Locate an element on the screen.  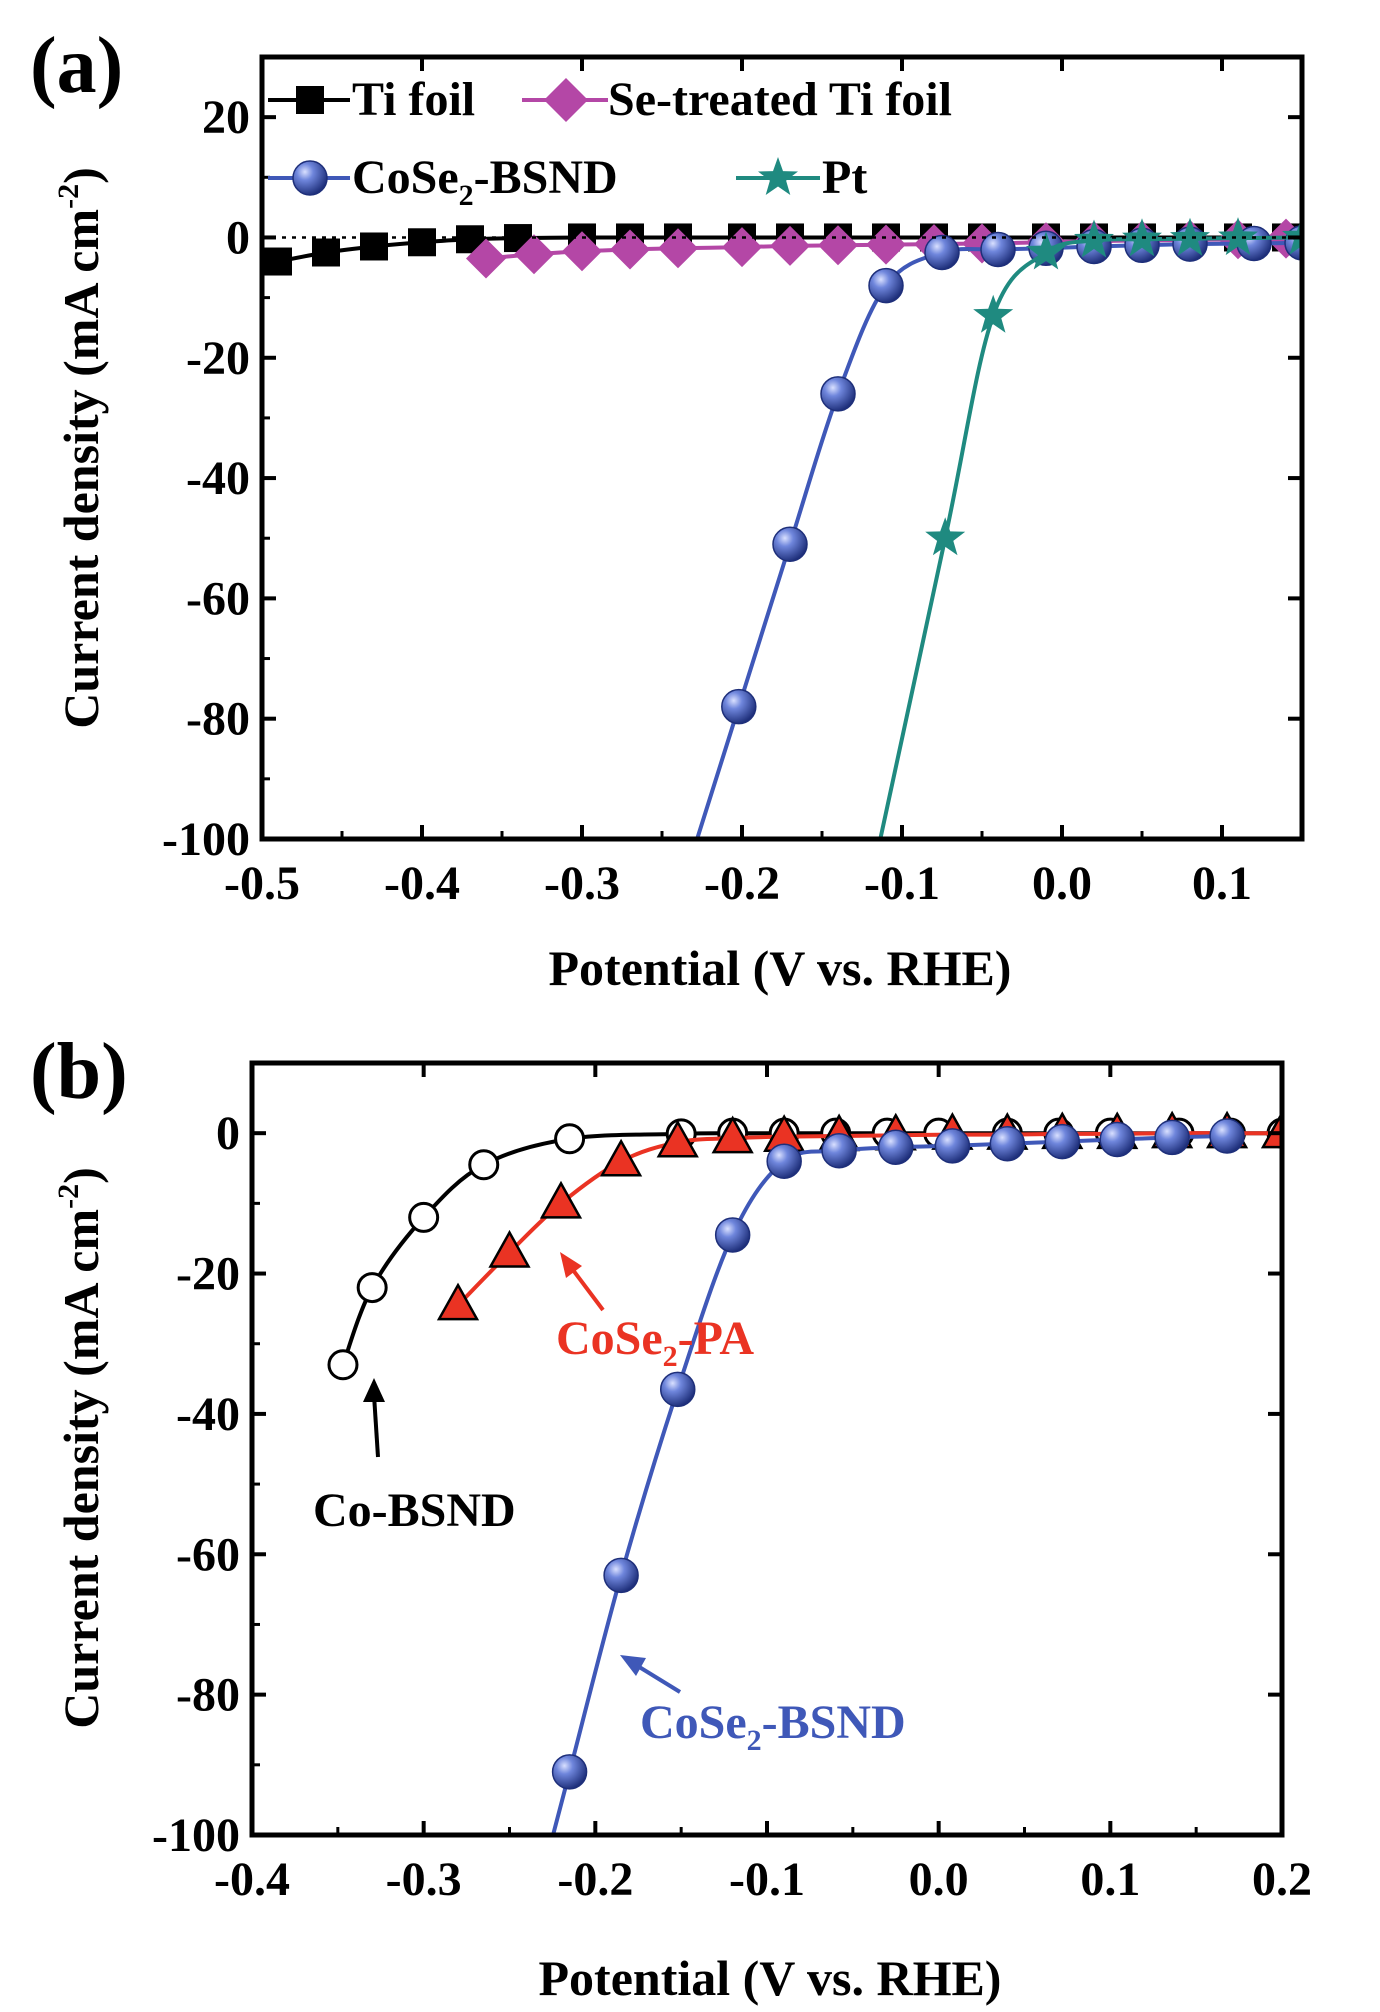
panel-a-y-tick-label: -40 is located at coordinates (218, 478).